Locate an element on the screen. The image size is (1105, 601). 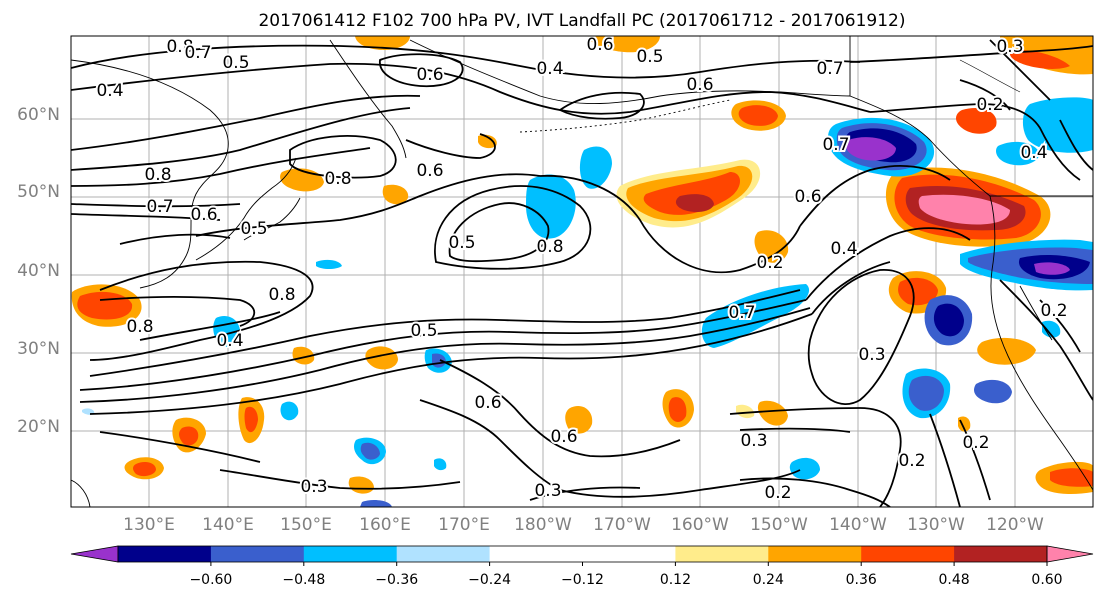
lon-label: 170°E is located at coordinates (464, 525).